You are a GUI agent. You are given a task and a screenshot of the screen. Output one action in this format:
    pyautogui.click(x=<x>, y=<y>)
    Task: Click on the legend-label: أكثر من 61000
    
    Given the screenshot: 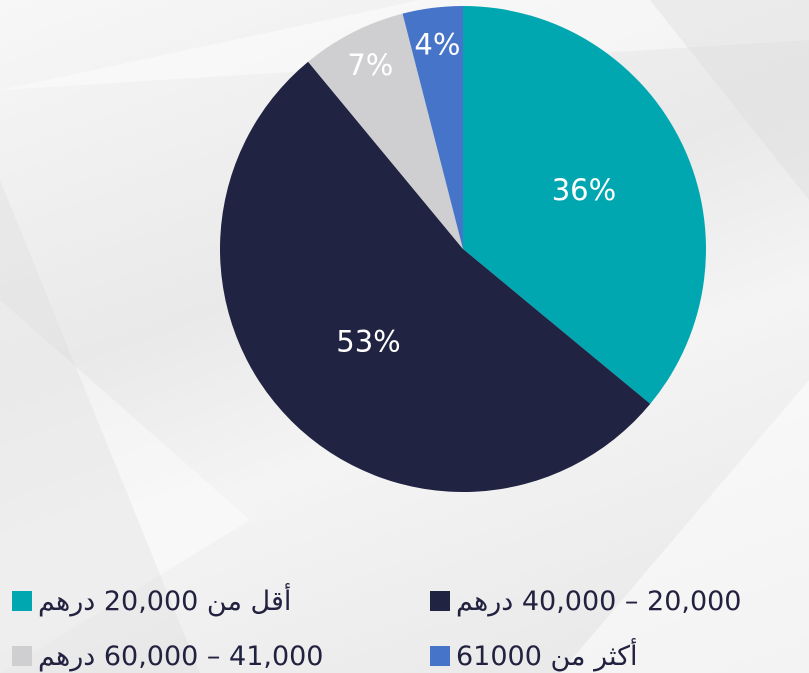 What is the action you would take?
    pyautogui.click(x=547, y=656)
    